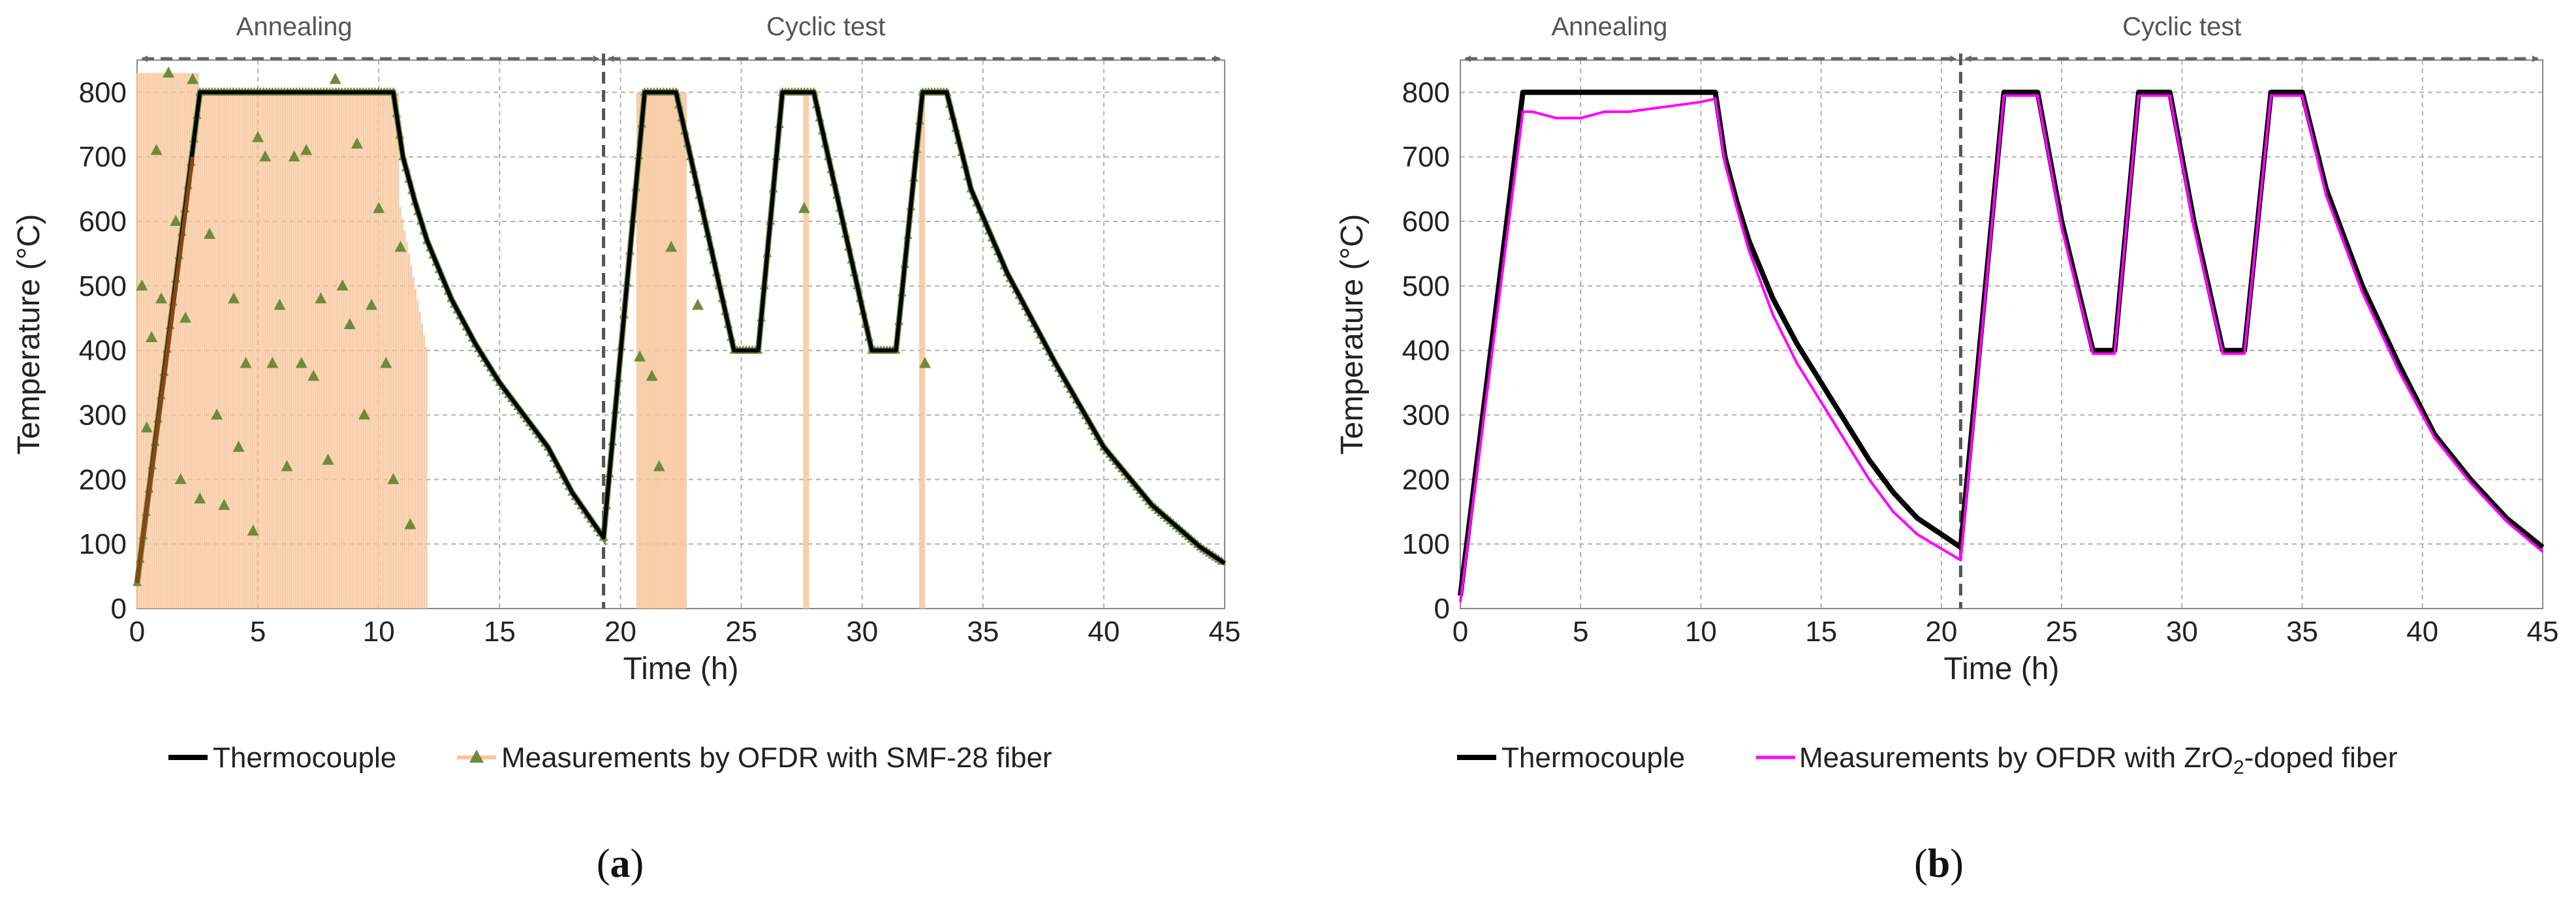 The width and height of the screenshot is (2576, 905). I want to click on x-tick-label-a: 0, so click(137, 632).